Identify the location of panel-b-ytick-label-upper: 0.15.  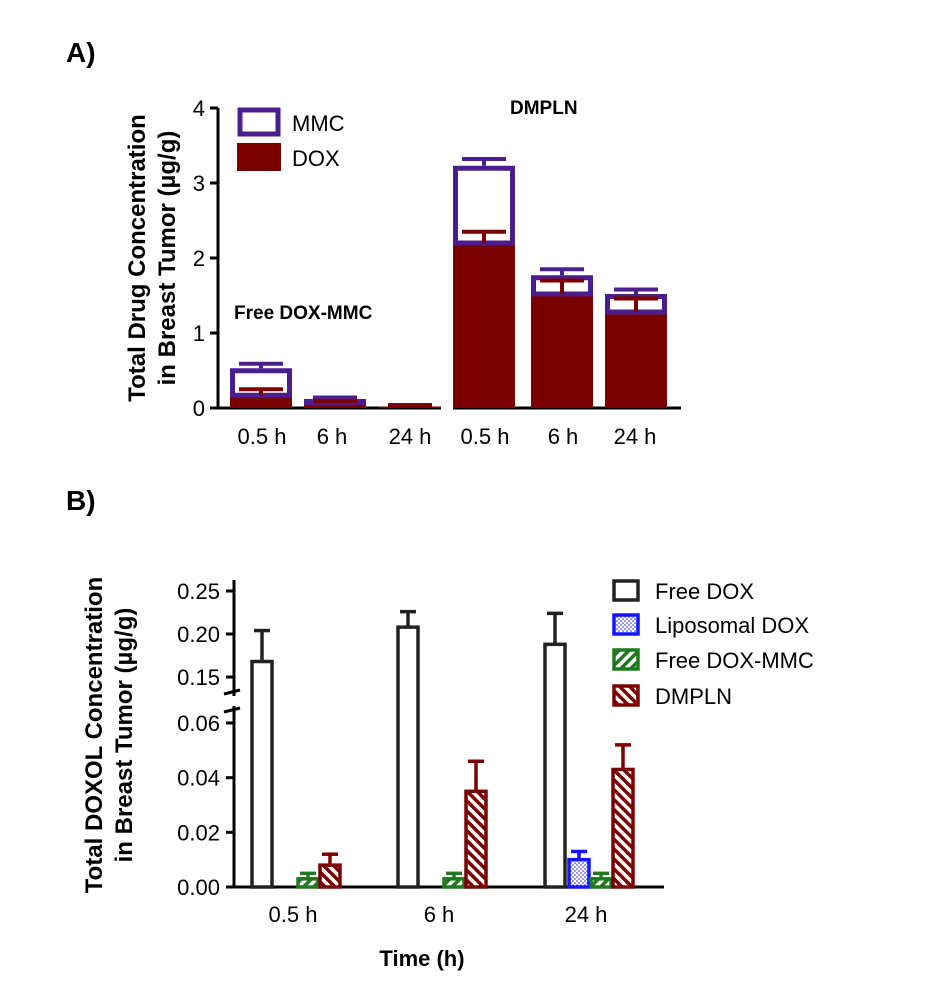
(198, 677).